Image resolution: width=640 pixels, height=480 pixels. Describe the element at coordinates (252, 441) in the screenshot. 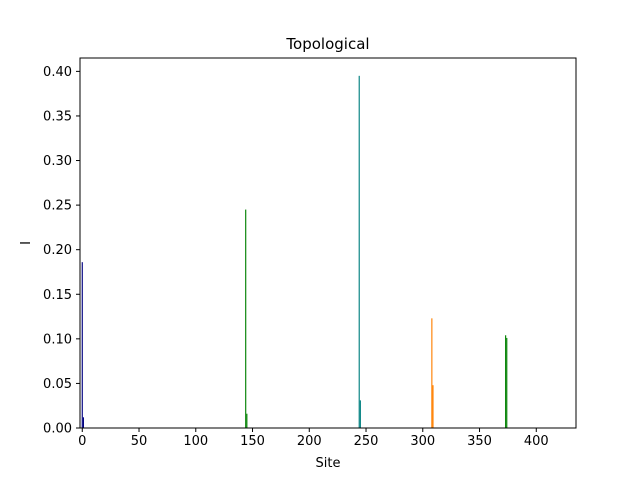

I see `x-tick-label: 150` at that location.